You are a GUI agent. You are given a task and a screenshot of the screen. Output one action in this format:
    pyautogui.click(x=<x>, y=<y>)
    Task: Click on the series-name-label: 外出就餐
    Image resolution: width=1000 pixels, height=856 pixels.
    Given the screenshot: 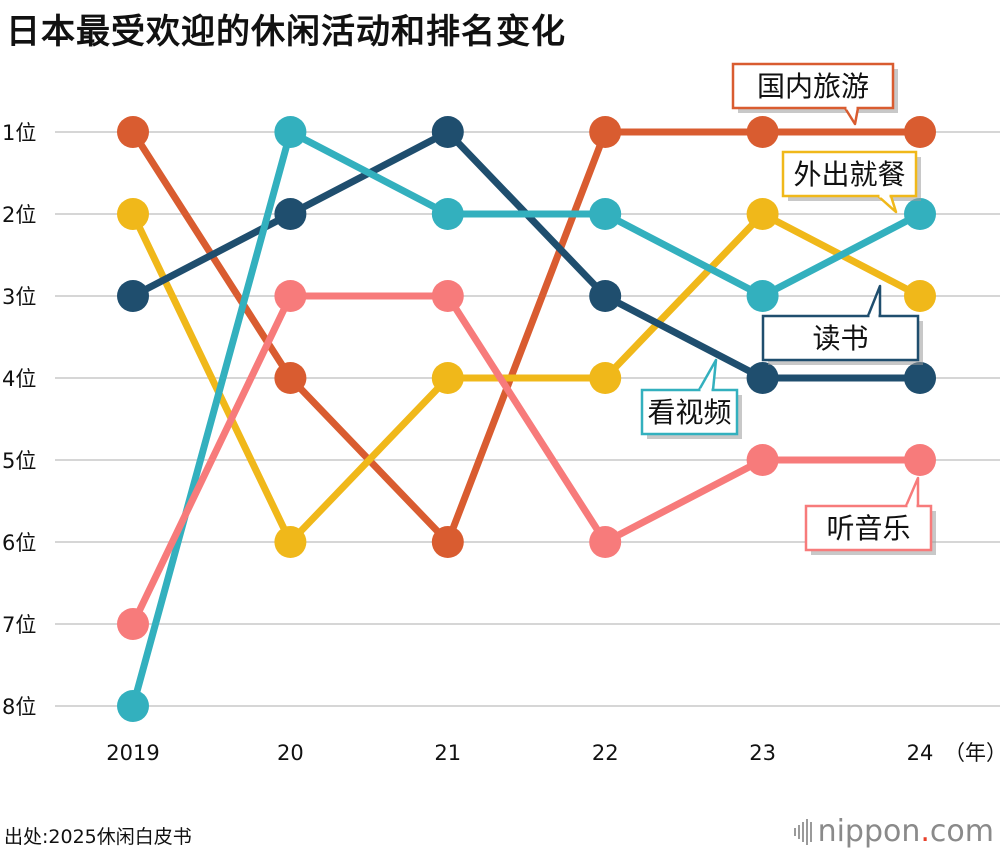 What is the action you would take?
    pyautogui.click(x=849, y=174)
    